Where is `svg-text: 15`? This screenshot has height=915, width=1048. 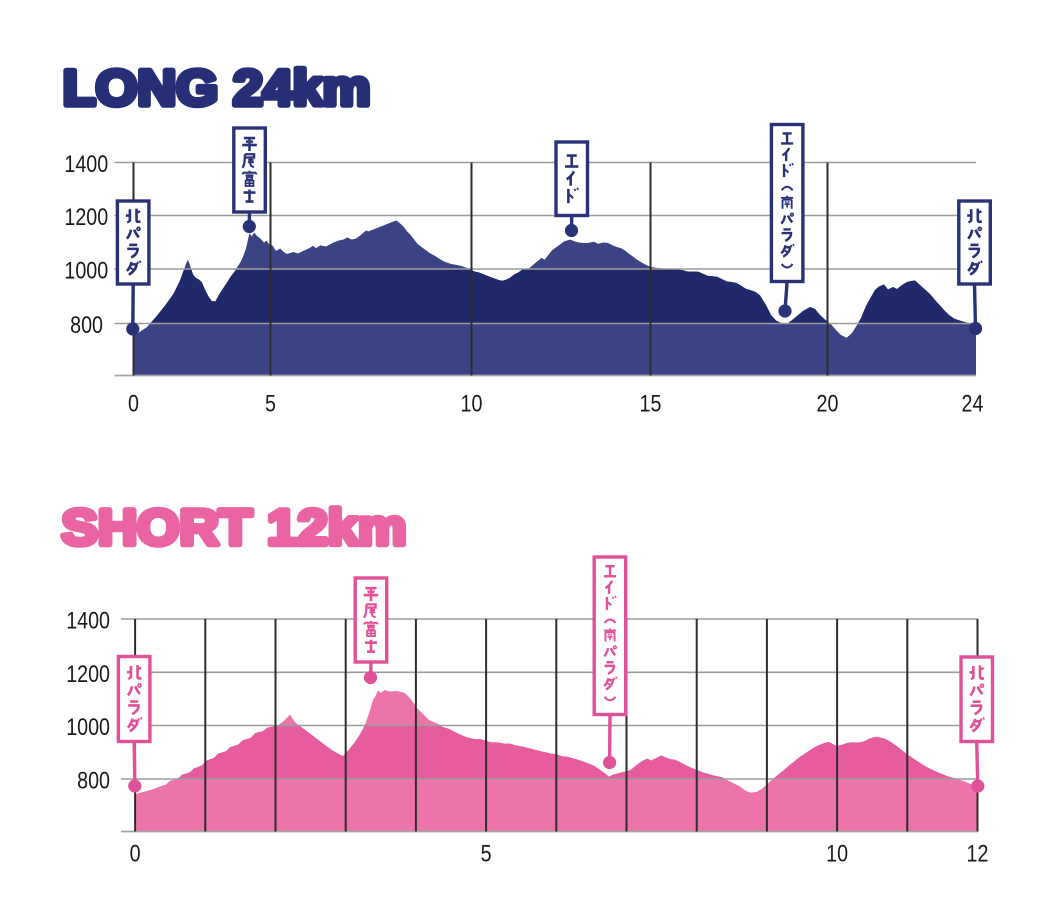
svg-text: 15 is located at coordinates (651, 403).